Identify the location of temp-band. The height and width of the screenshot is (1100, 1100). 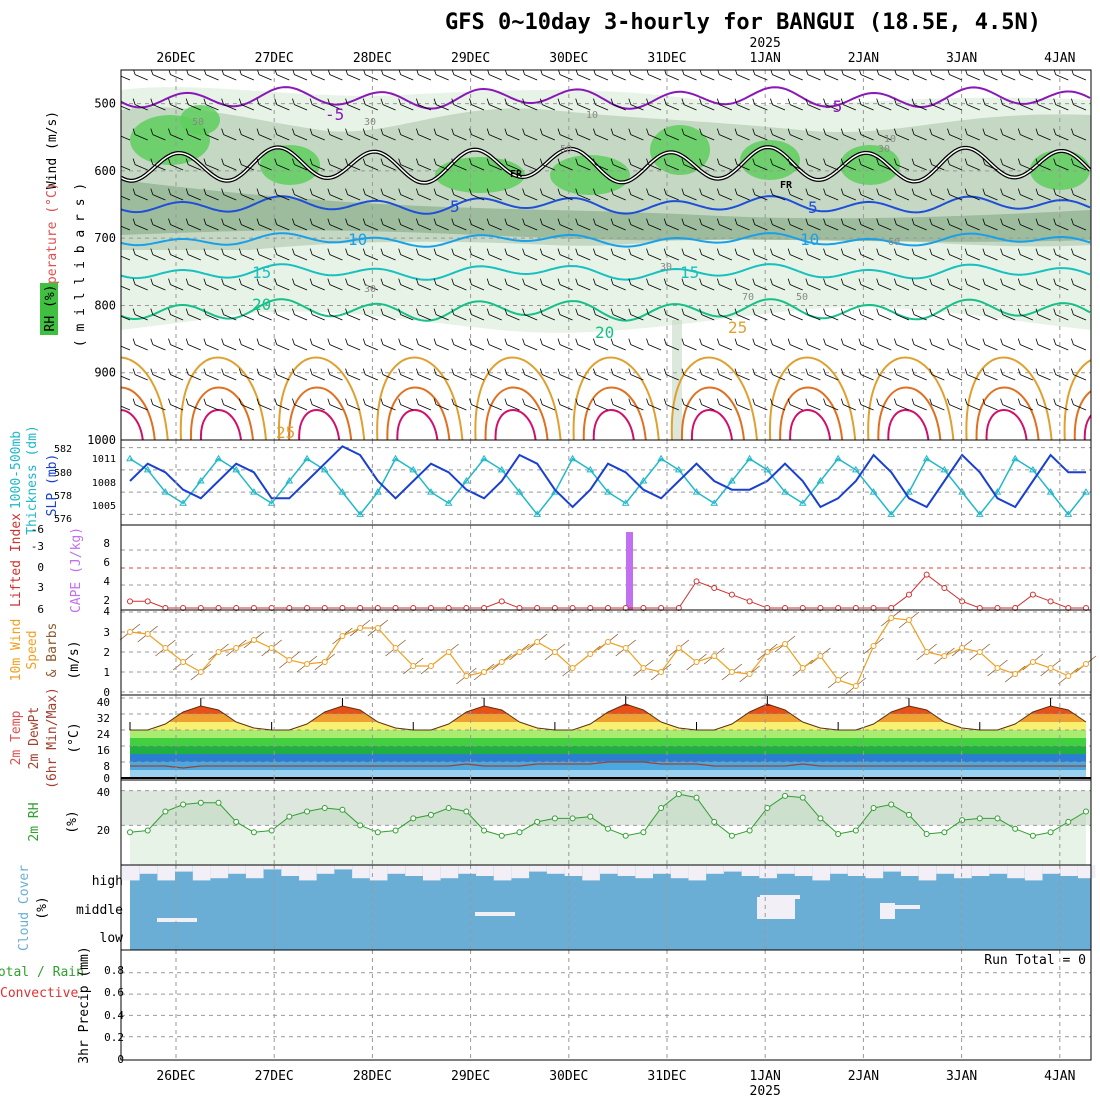
(608, 774).